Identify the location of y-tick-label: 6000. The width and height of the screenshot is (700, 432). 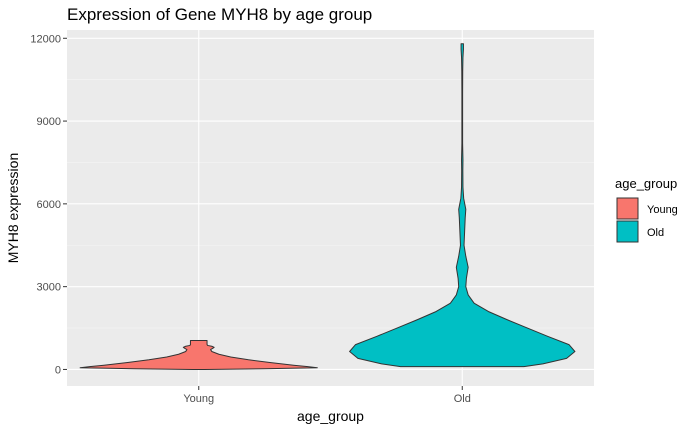
(49, 205).